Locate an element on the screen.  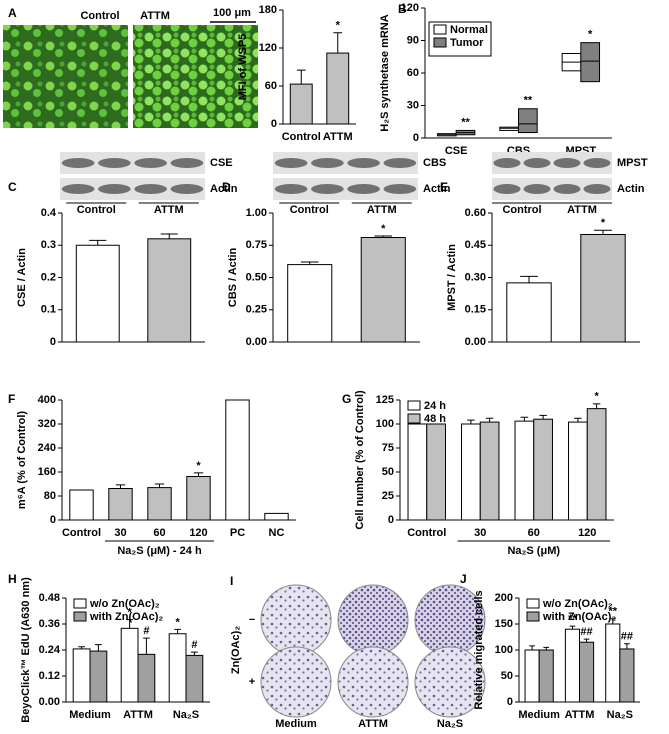
x-tick-label: NC is located at coordinates (277, 533).